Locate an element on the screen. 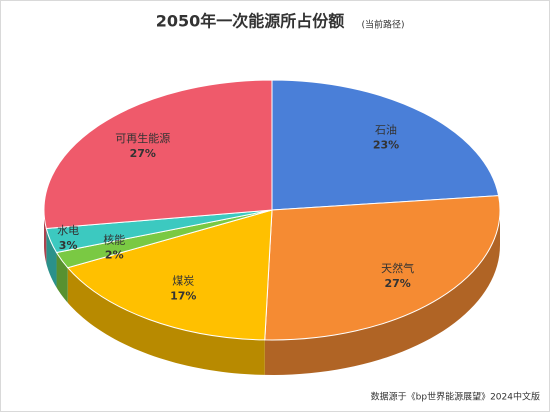 This screenshot has height=412, width=550. slice-value-label: 17% is located at coordinates (183, 296).